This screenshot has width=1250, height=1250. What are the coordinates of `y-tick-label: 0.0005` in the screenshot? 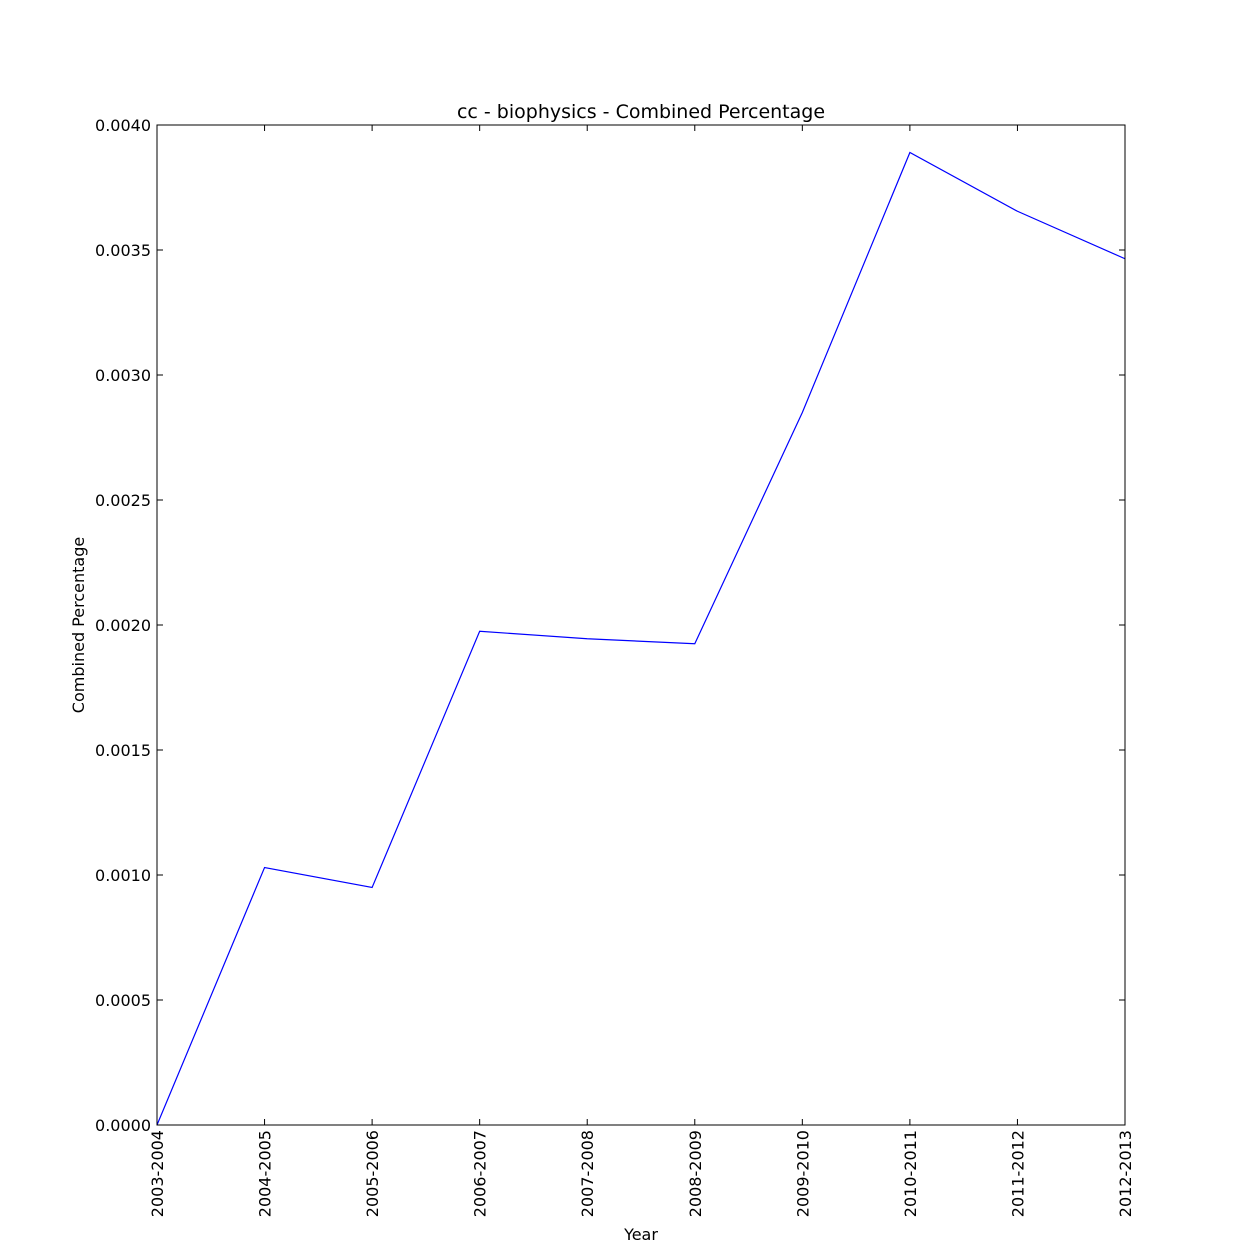 It's located at (123, 1000).